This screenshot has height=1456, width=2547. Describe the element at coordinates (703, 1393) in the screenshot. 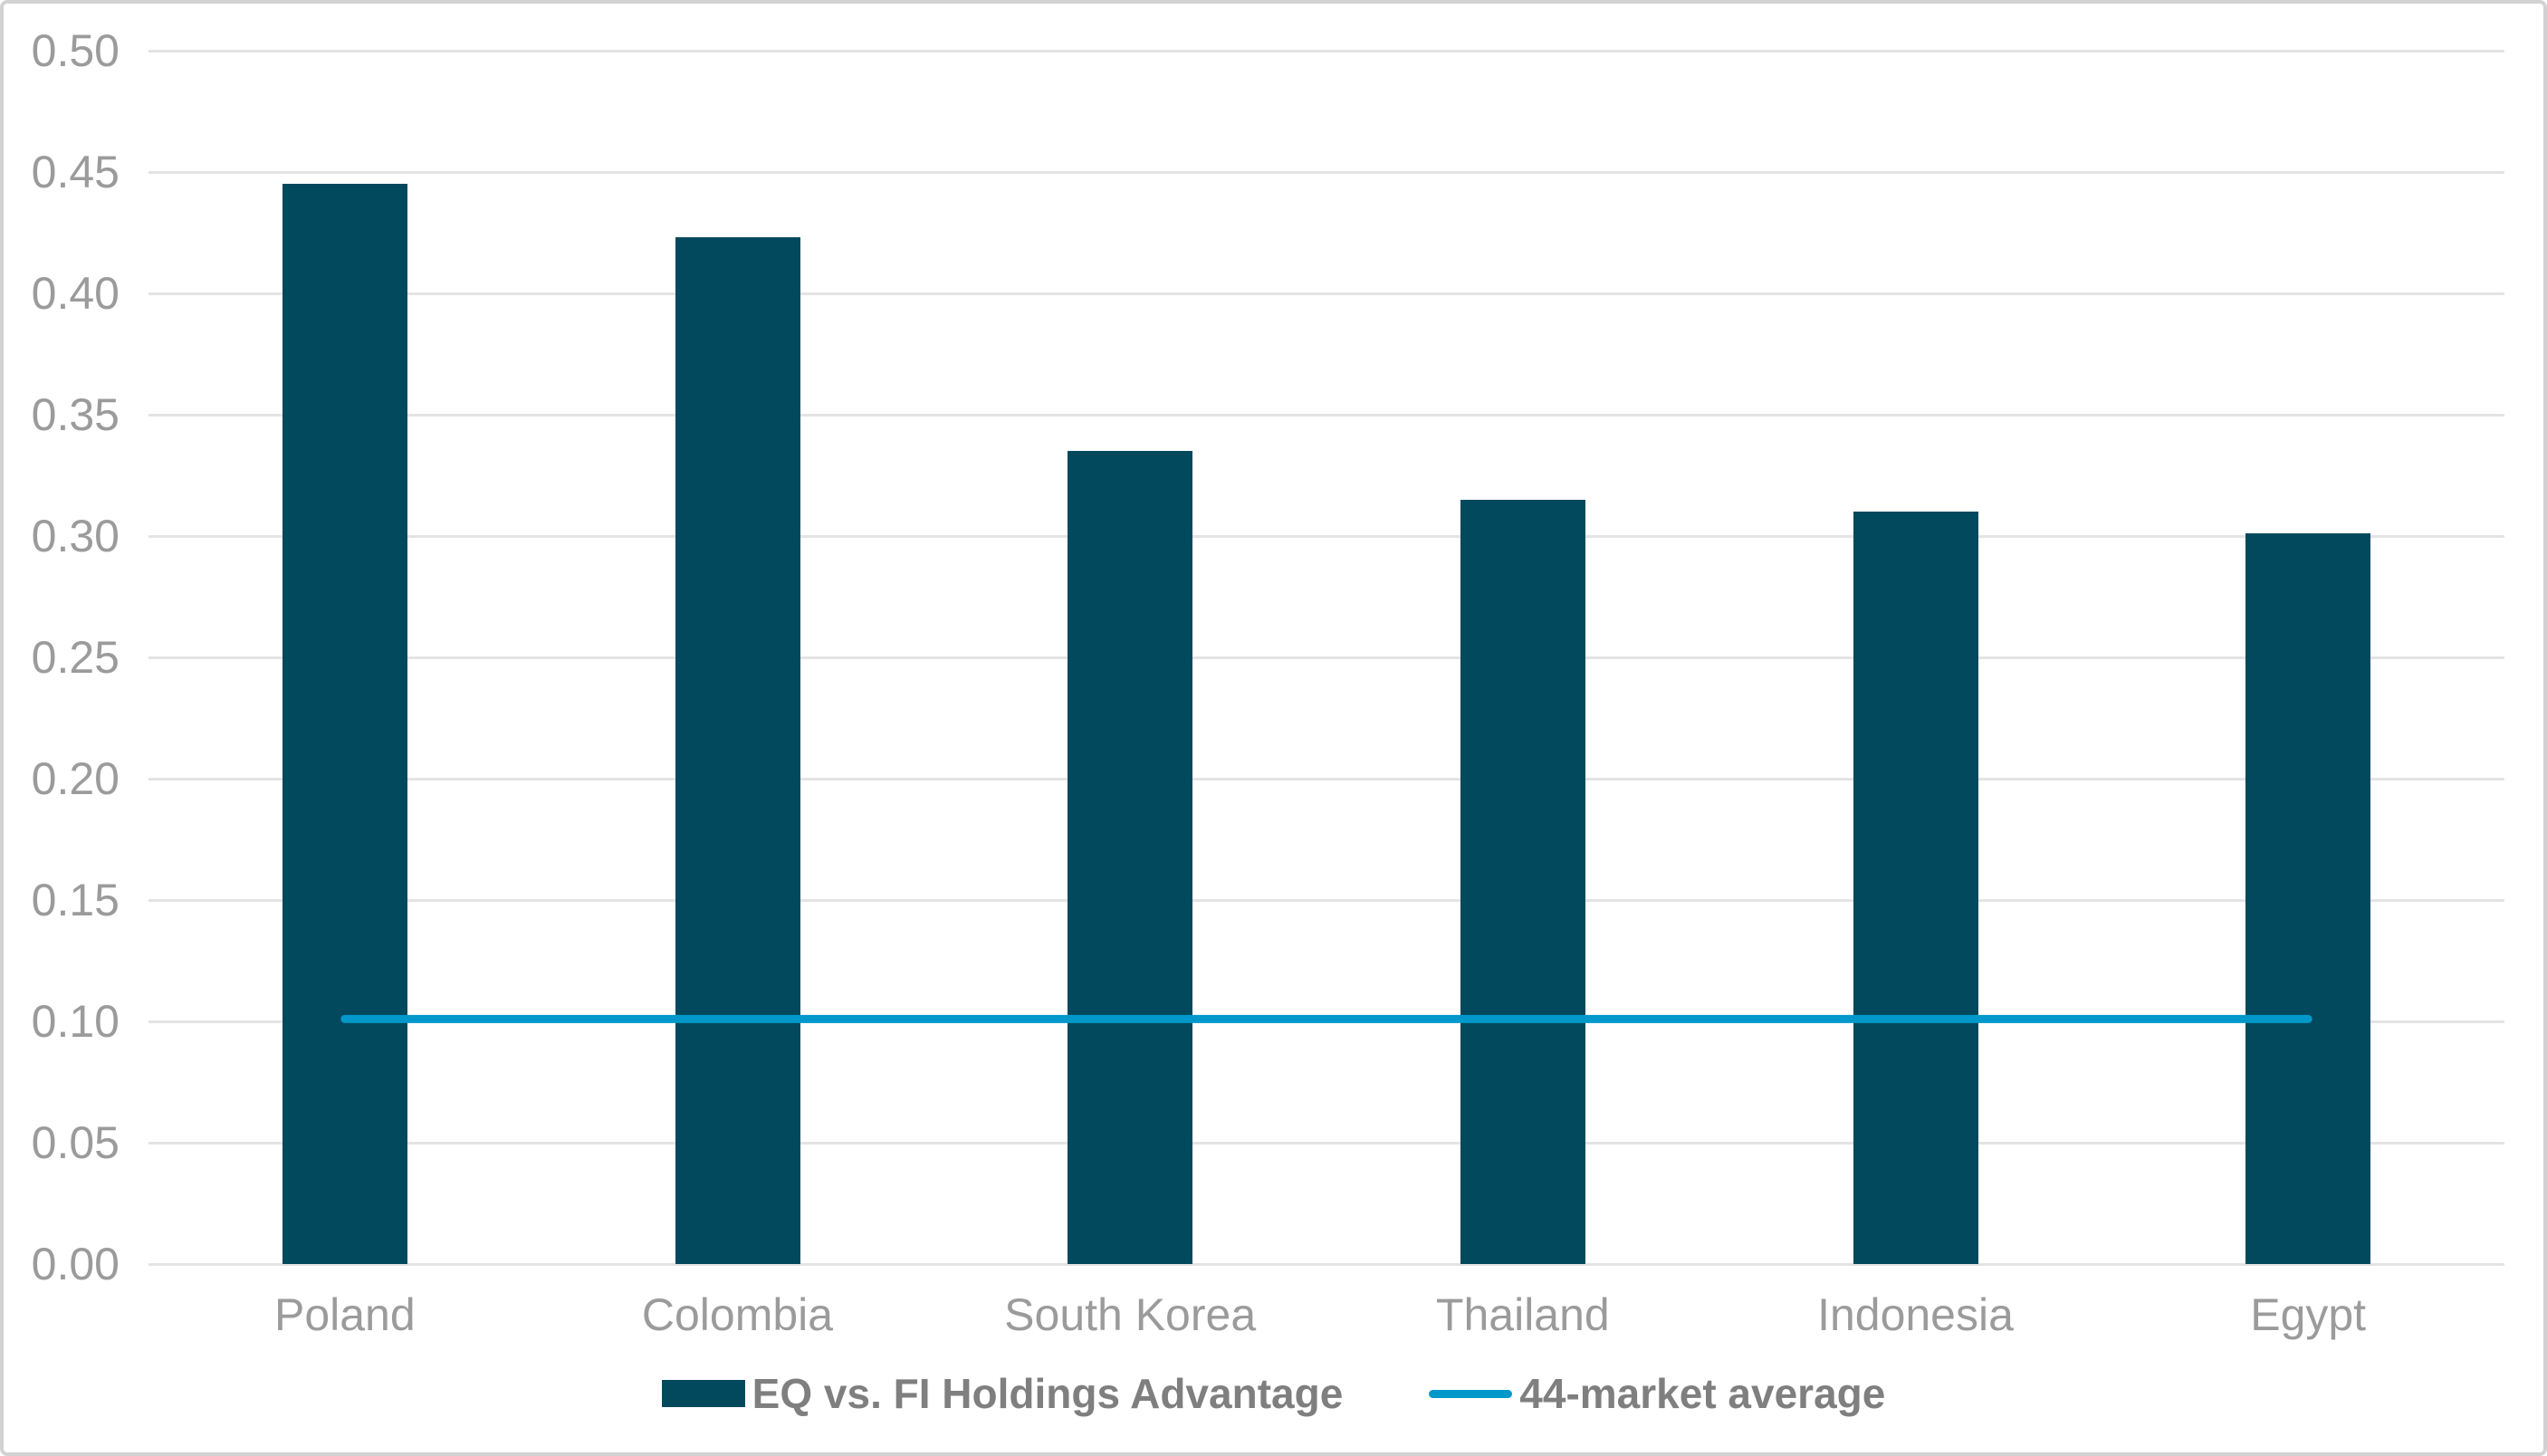

I see `bar-series-swatch` at that location.